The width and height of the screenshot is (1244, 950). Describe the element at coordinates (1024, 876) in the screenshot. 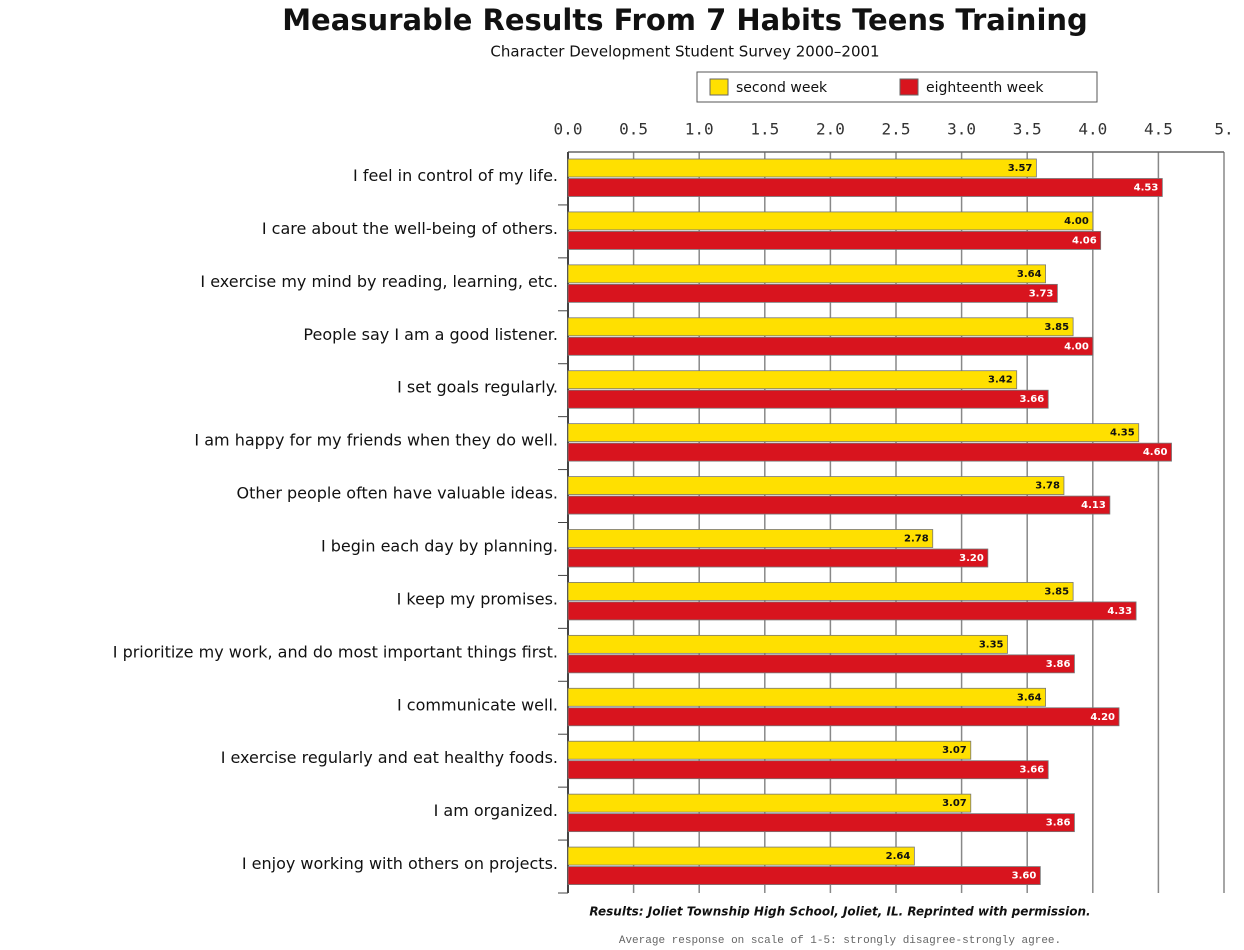

I see `value-label: 3.60` at that location.